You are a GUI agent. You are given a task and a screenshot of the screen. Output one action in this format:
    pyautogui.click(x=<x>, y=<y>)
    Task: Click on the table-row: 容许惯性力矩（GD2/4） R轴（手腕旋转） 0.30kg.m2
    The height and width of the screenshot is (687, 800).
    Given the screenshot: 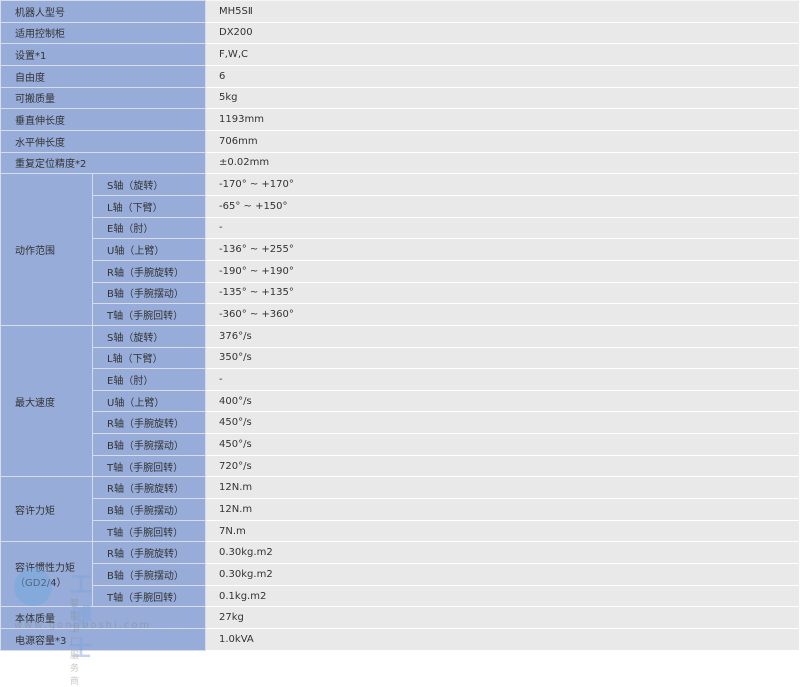 What is the action you would take?
    pyautogui.click(x=400, y=574)
    